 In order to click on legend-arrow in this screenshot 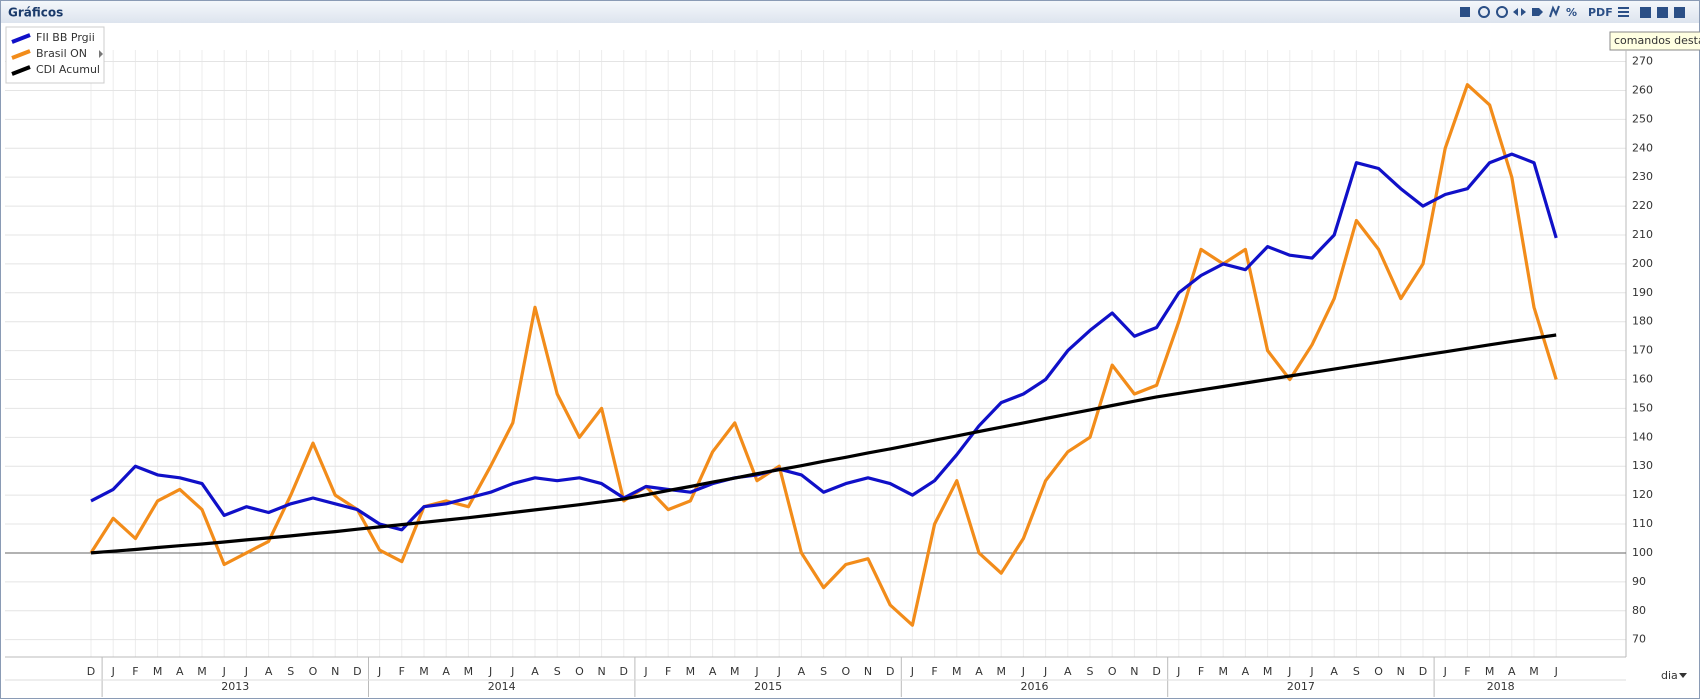, I will do `click(101, 54)`.